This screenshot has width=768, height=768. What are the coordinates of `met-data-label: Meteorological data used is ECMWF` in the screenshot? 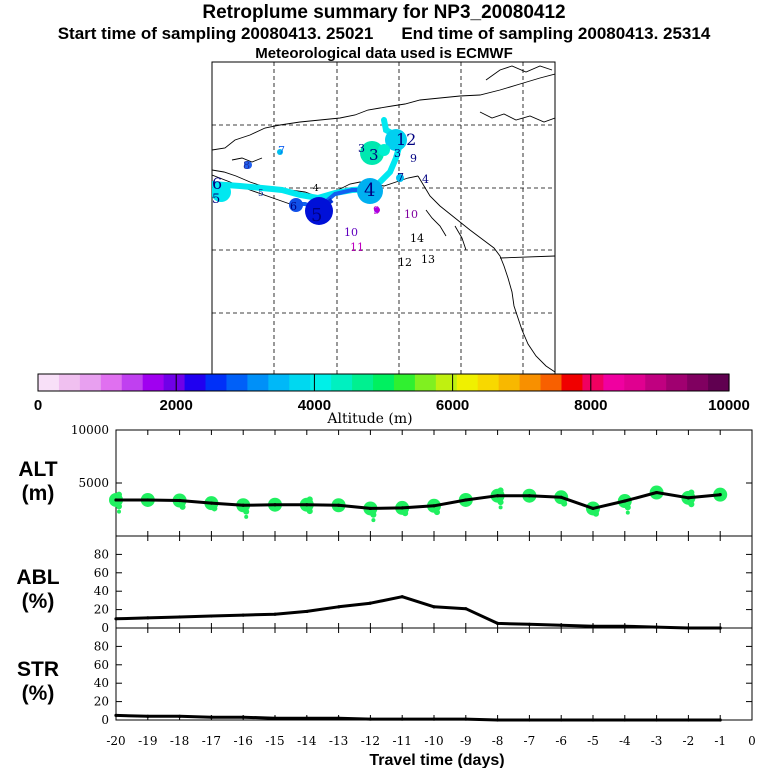 It's located at (384, 53).